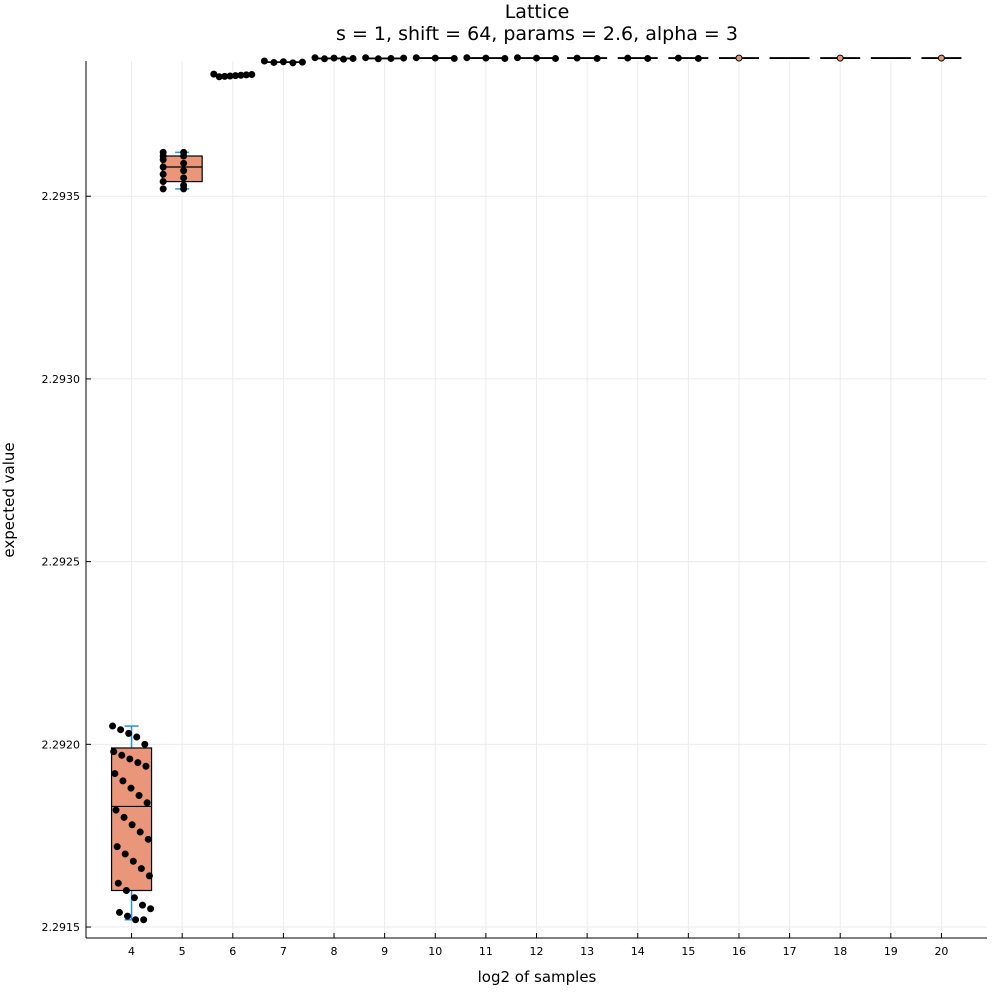  I want to click on x-tick-label: 10, so click(435, 951).